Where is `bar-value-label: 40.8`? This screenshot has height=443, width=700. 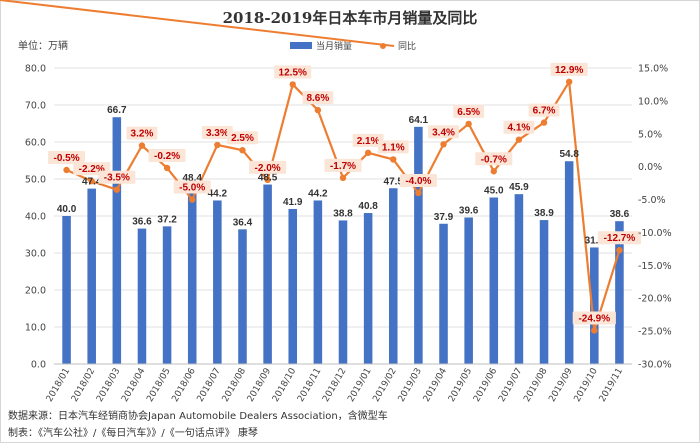 bar-value-label: 40.8 is located at coordinates (368, 206).